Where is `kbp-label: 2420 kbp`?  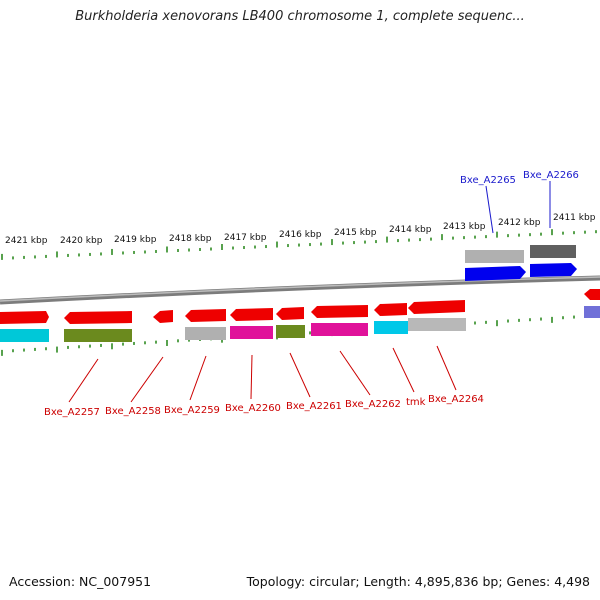 kbp-label: 2420 kbp is located at coordinates (81, 241).